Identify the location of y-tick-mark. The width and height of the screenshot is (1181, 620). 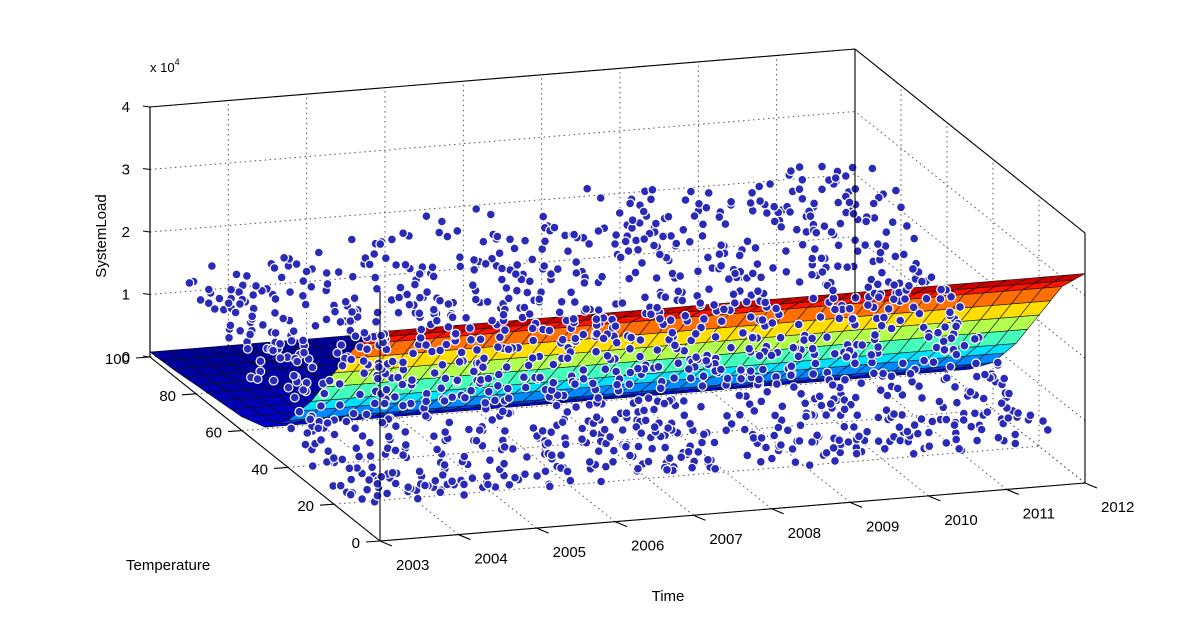
(235, 431).